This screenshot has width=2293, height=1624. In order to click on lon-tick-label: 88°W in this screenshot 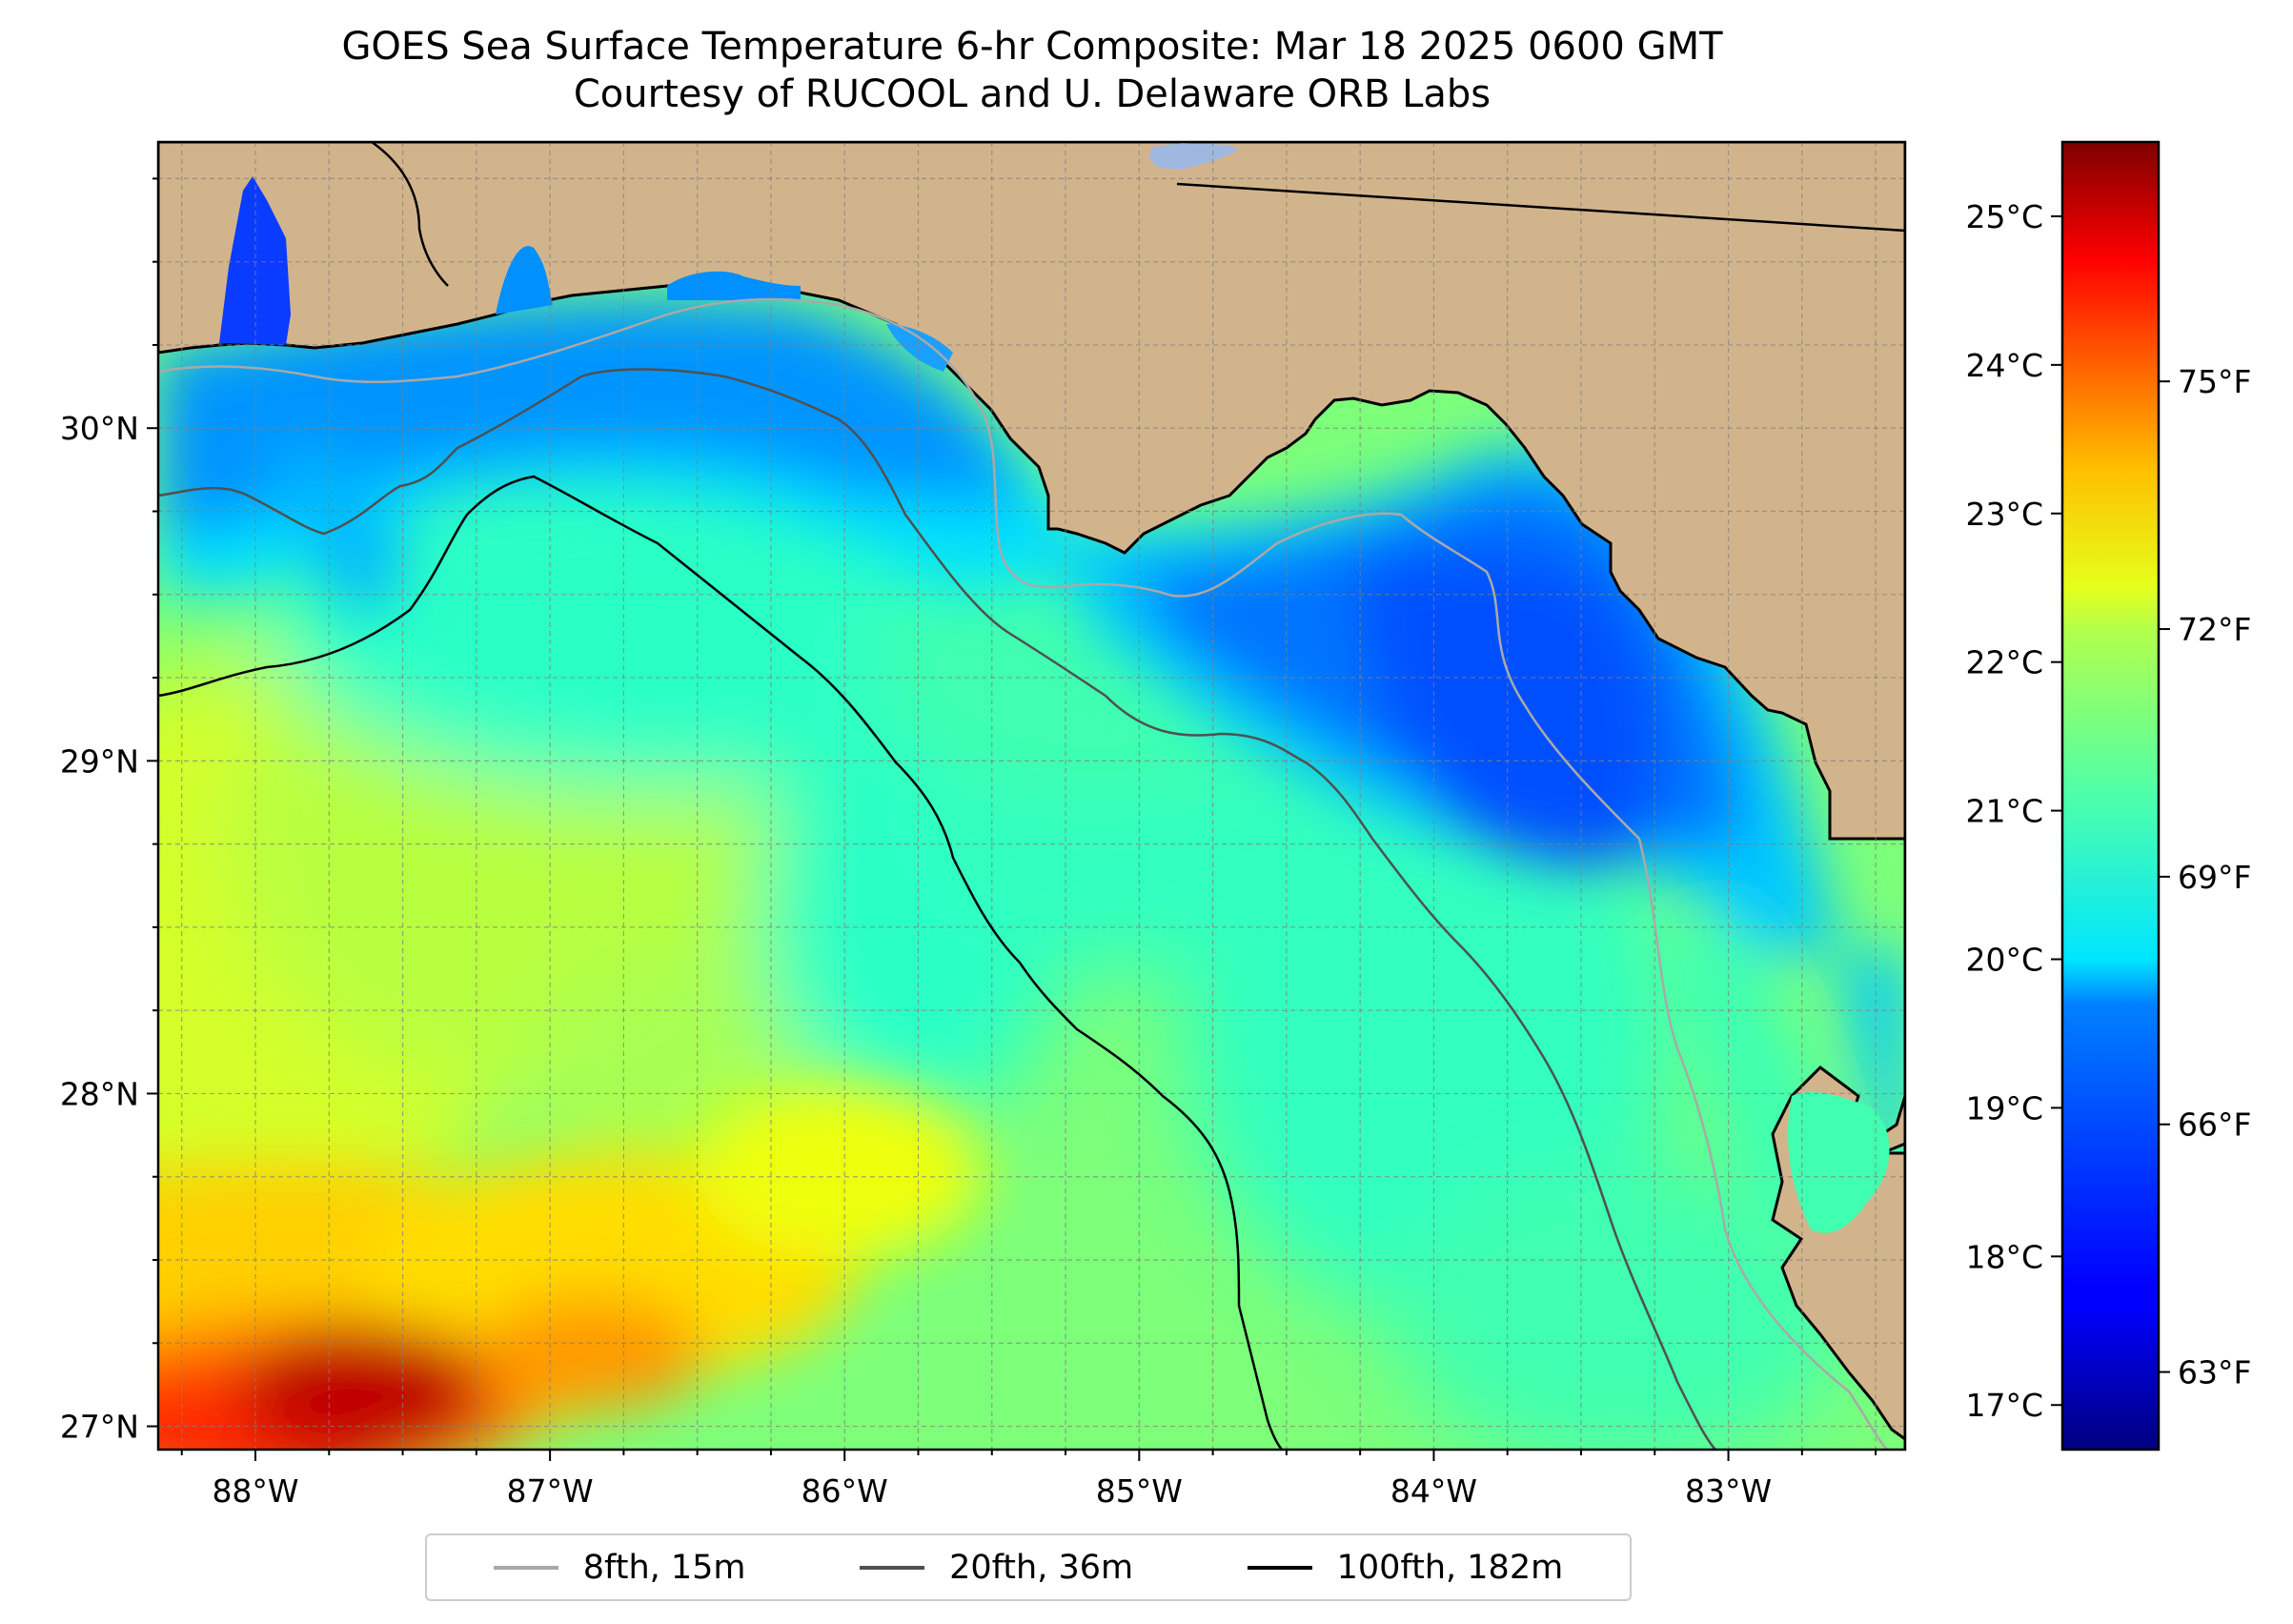, I will do `click(255, 1491)`.